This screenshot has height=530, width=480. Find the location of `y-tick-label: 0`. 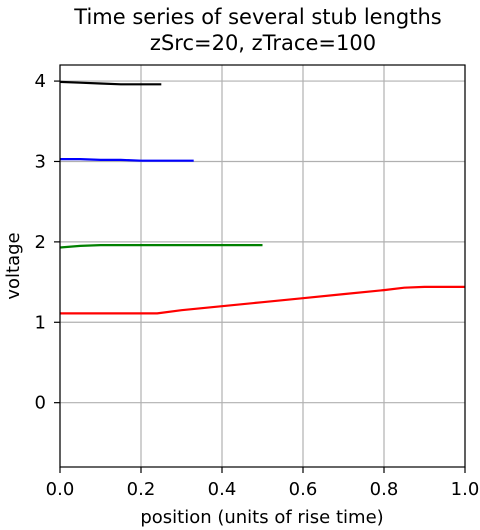

y-tick-label: 0 is located at coordinates (40, 403).